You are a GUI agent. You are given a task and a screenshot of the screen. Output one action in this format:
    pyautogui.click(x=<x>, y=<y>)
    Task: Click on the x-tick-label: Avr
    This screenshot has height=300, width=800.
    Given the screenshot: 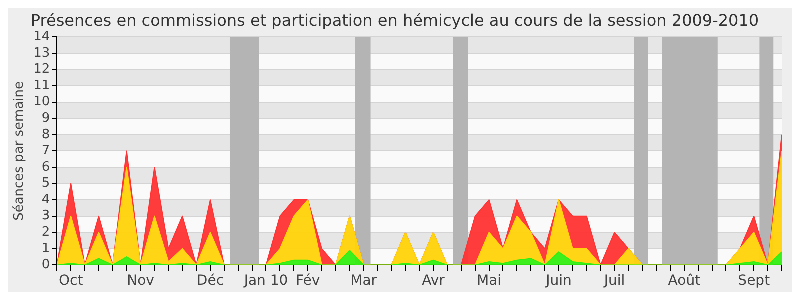 What is the action you would take?
    pyautogui.click(x=434, y=281)
    